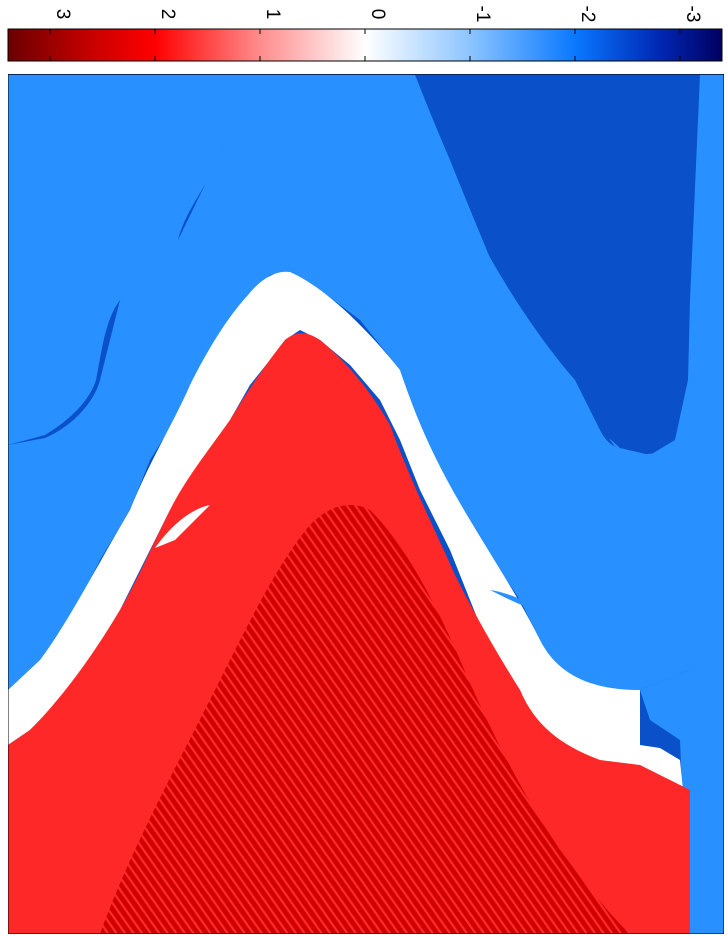 The image size is (727, 938). I want to click on colorbar-tick-label: 0, so click(377, 14).